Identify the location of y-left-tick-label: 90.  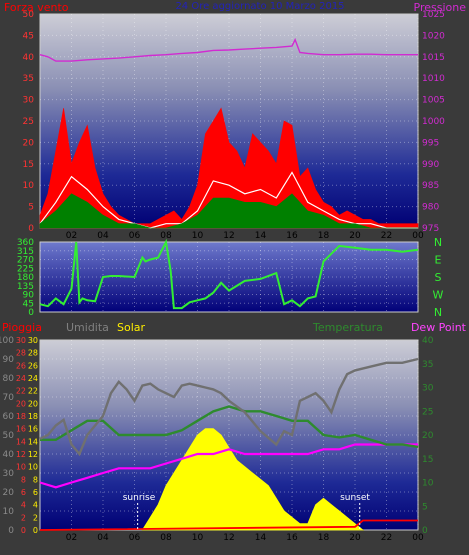
(29, 296).